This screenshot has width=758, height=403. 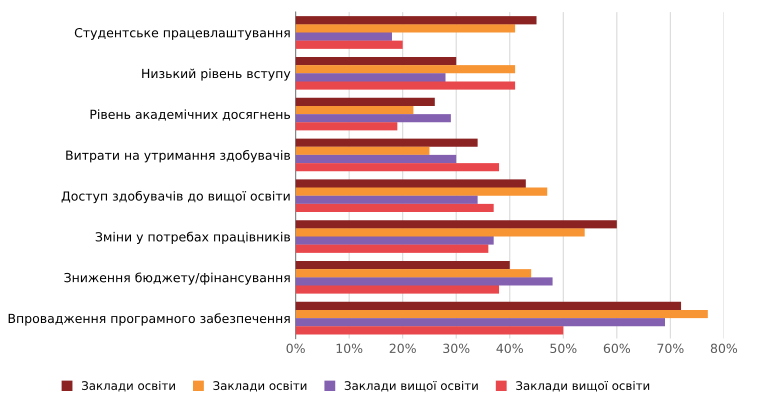 I want to click on x-tick-label: 50%, so click(x=563, y=349).